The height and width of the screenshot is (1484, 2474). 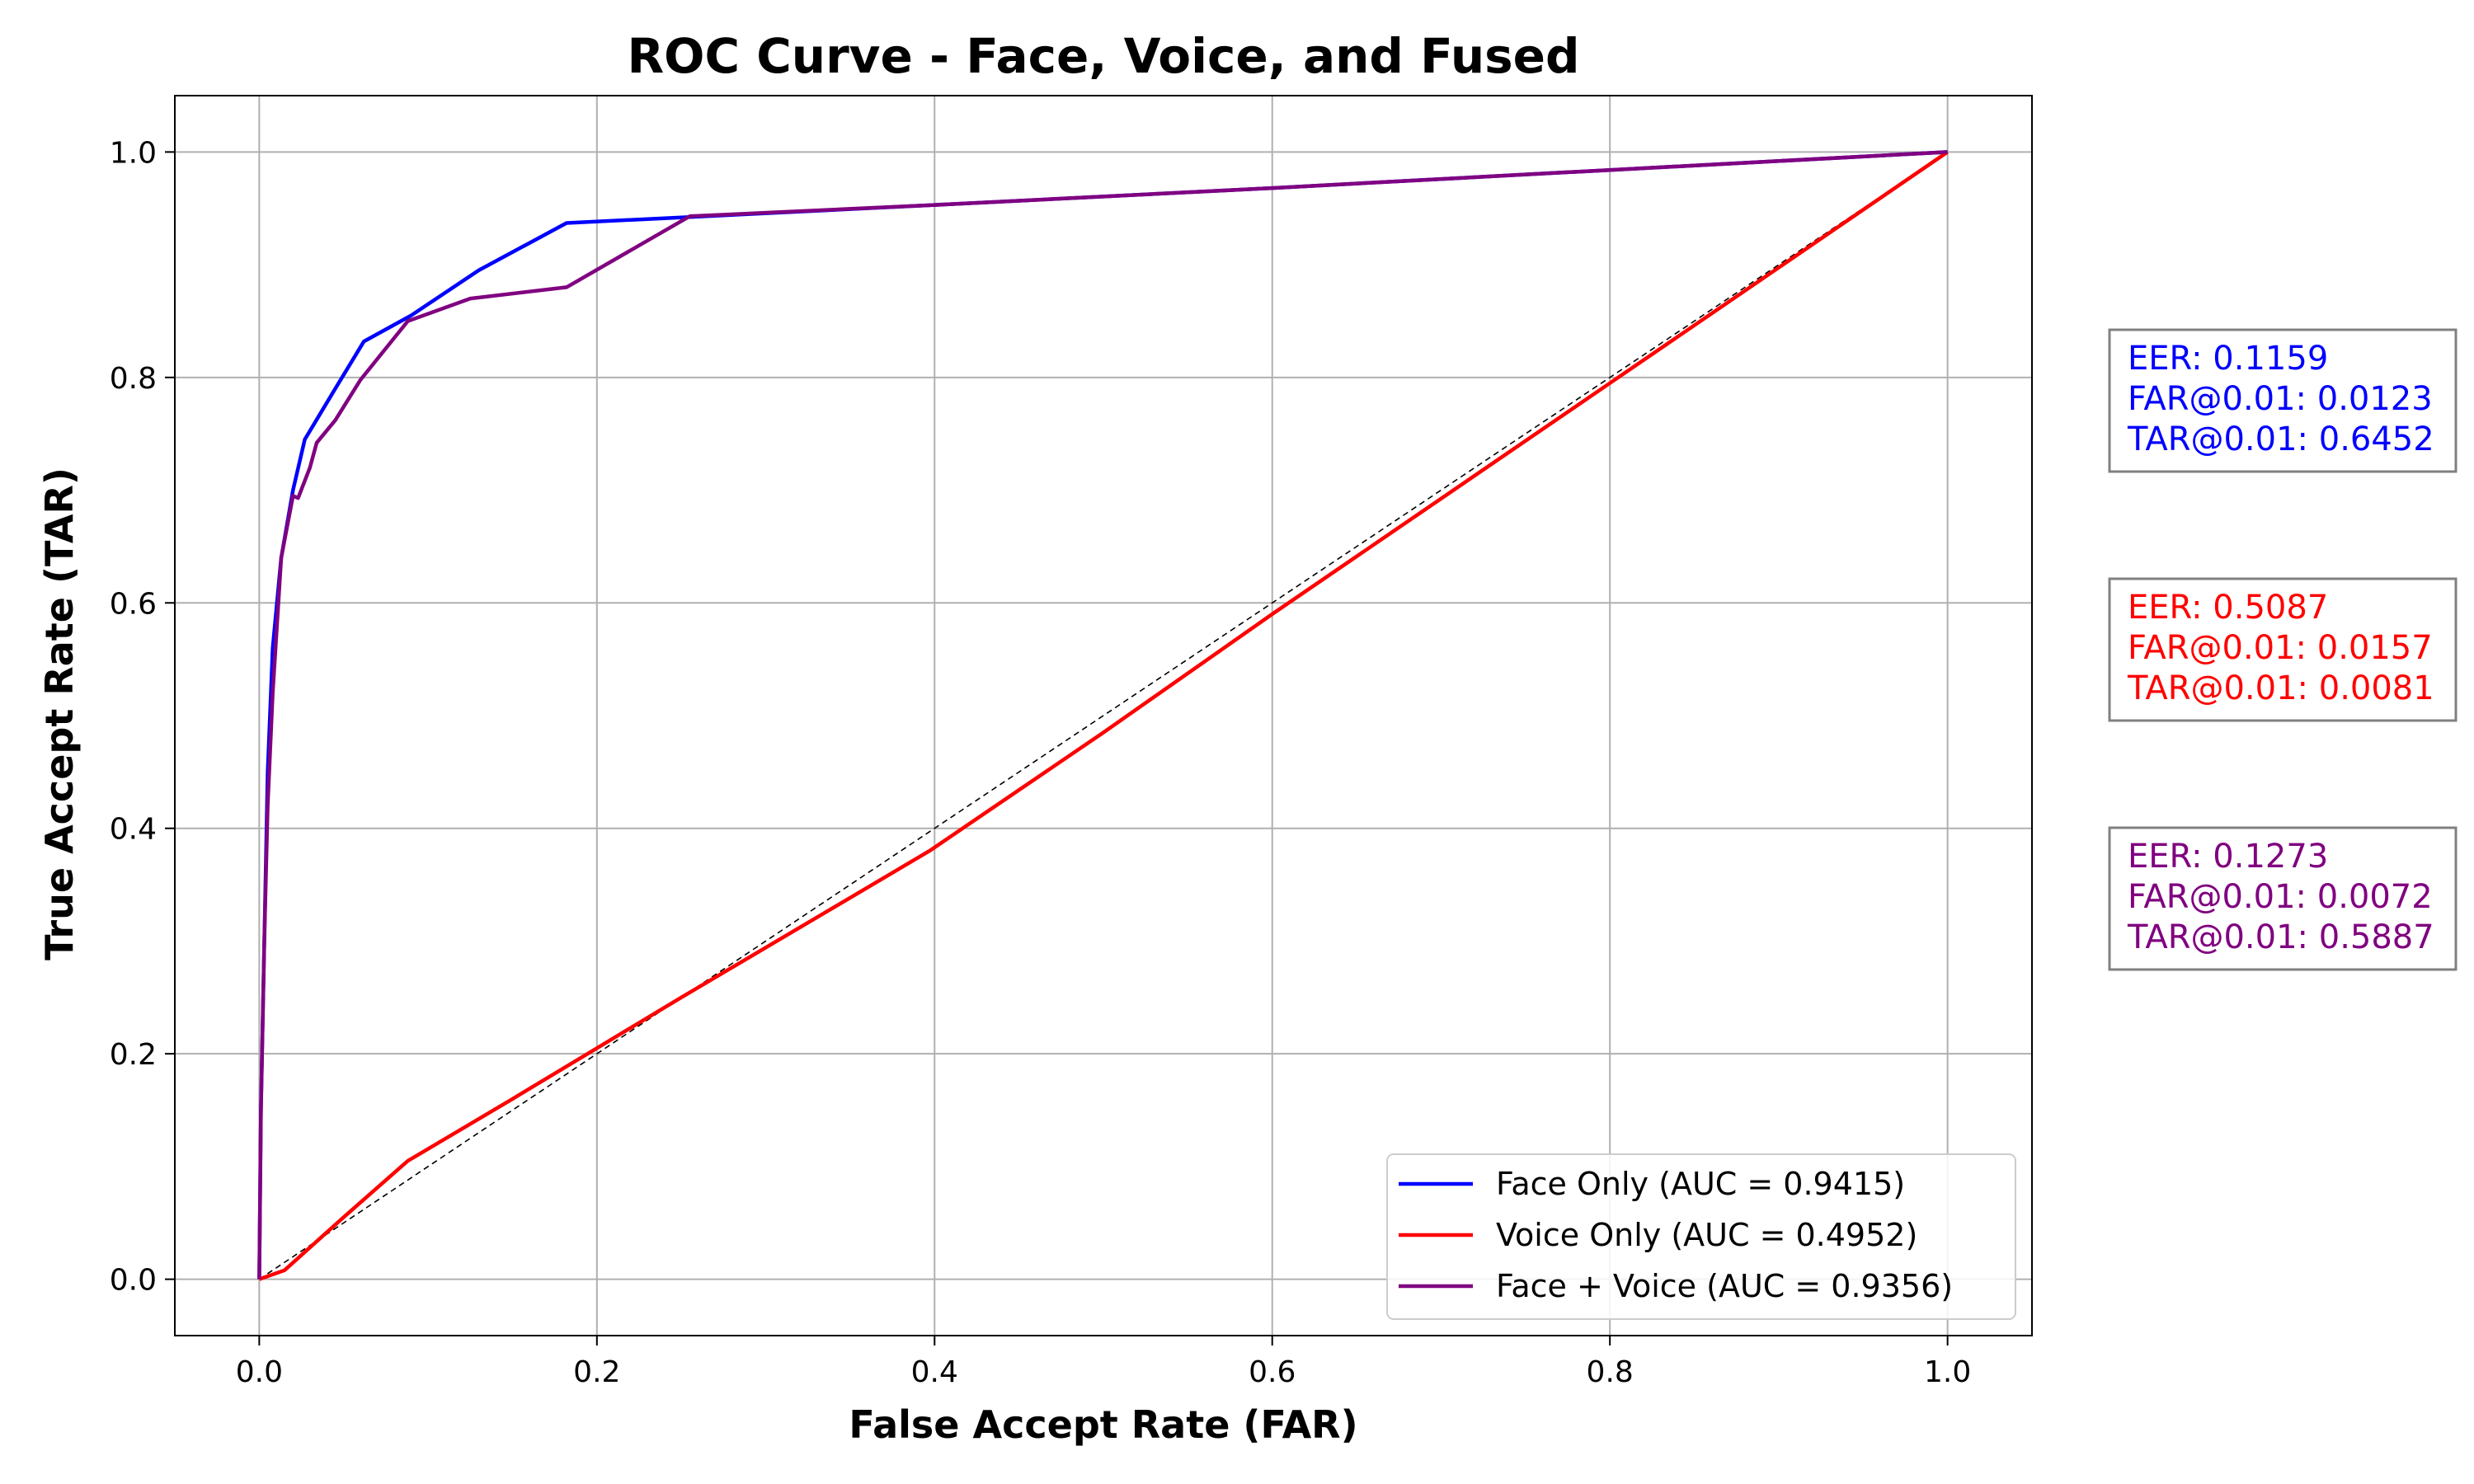 I want to click on legend-entry: Voice Only (AUC = 0.4952), so click(x=1706, y=1235).